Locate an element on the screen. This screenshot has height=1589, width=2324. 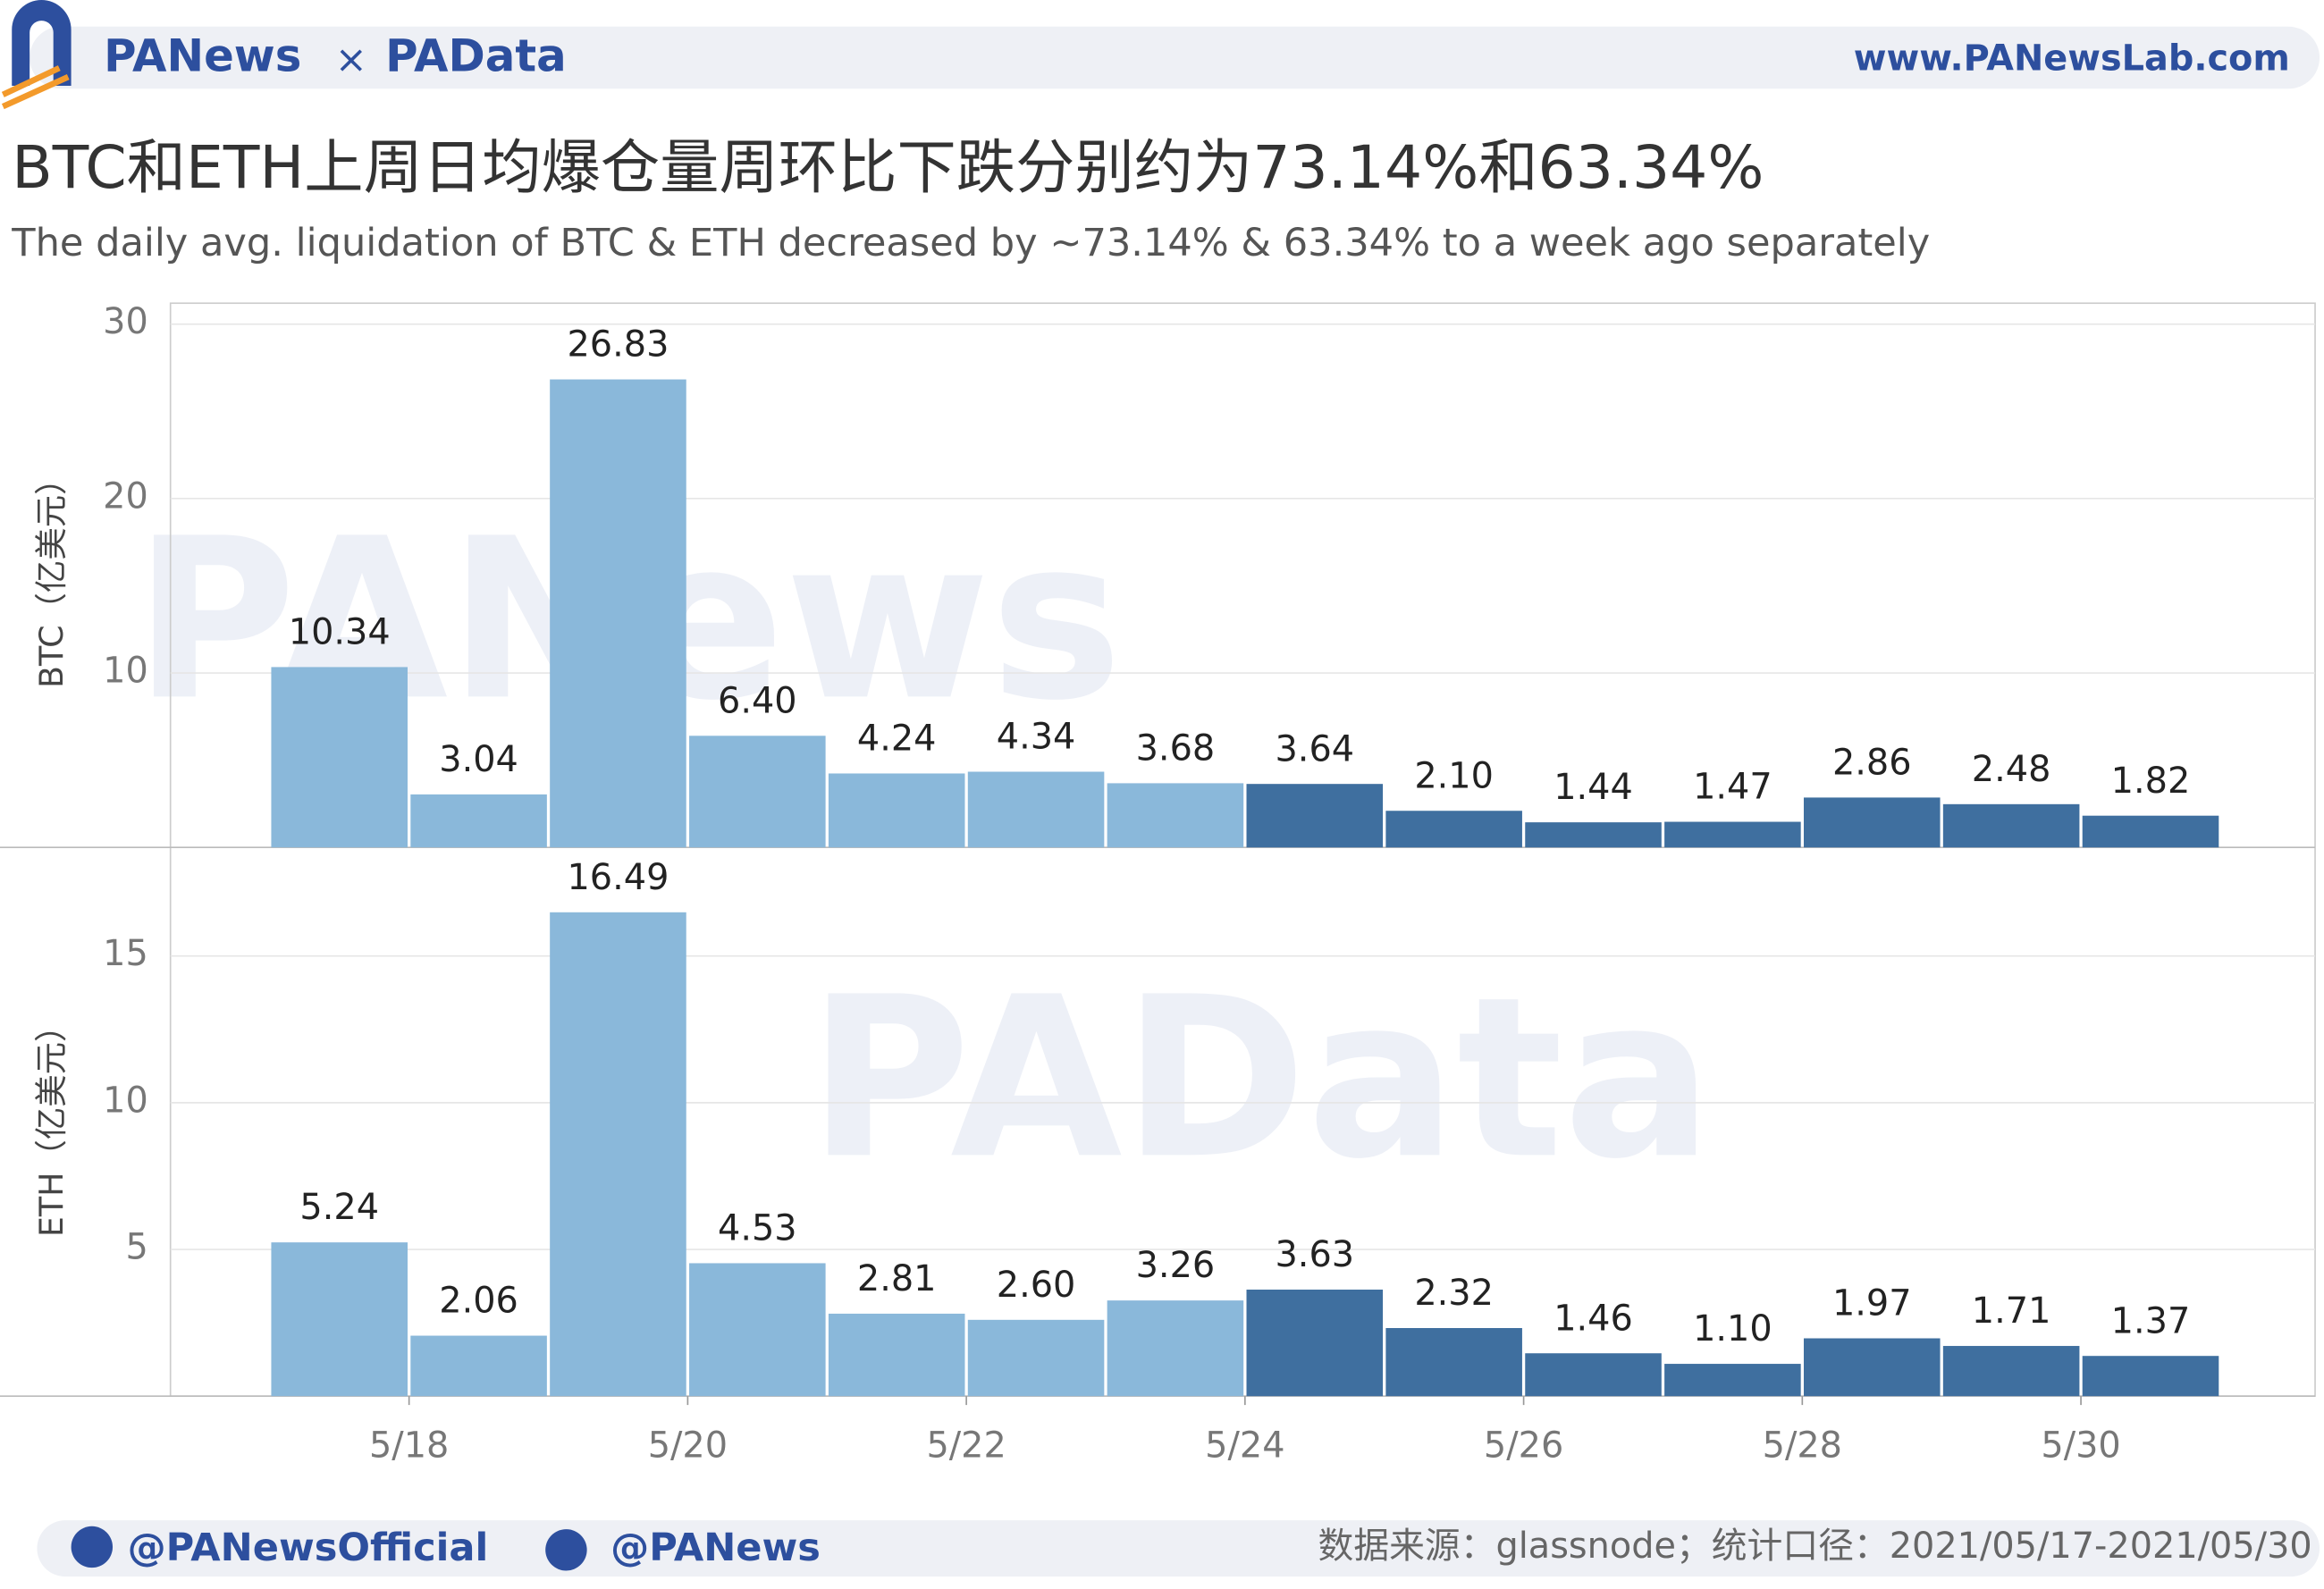
value-label: 1.44 is located at coordinates (1594, 787).